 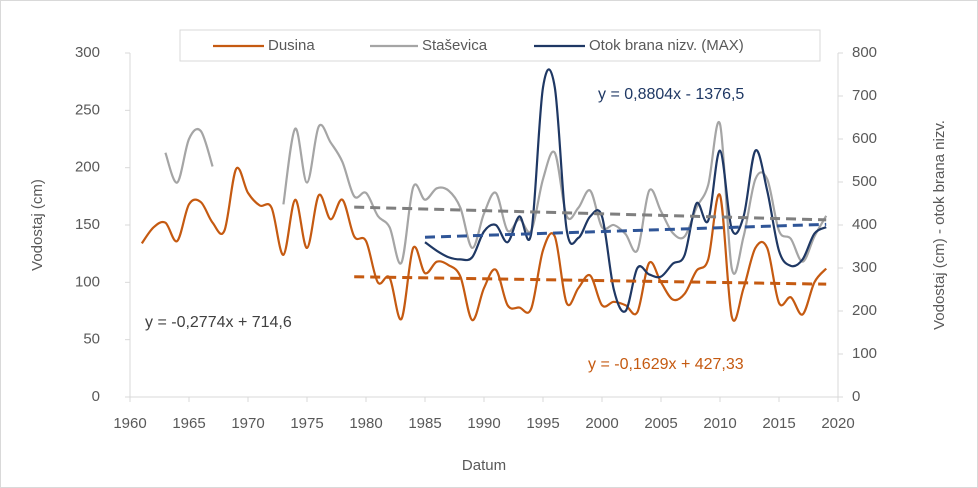 I want to click on y2-tick-label: 100, so click(x=864, y=353).